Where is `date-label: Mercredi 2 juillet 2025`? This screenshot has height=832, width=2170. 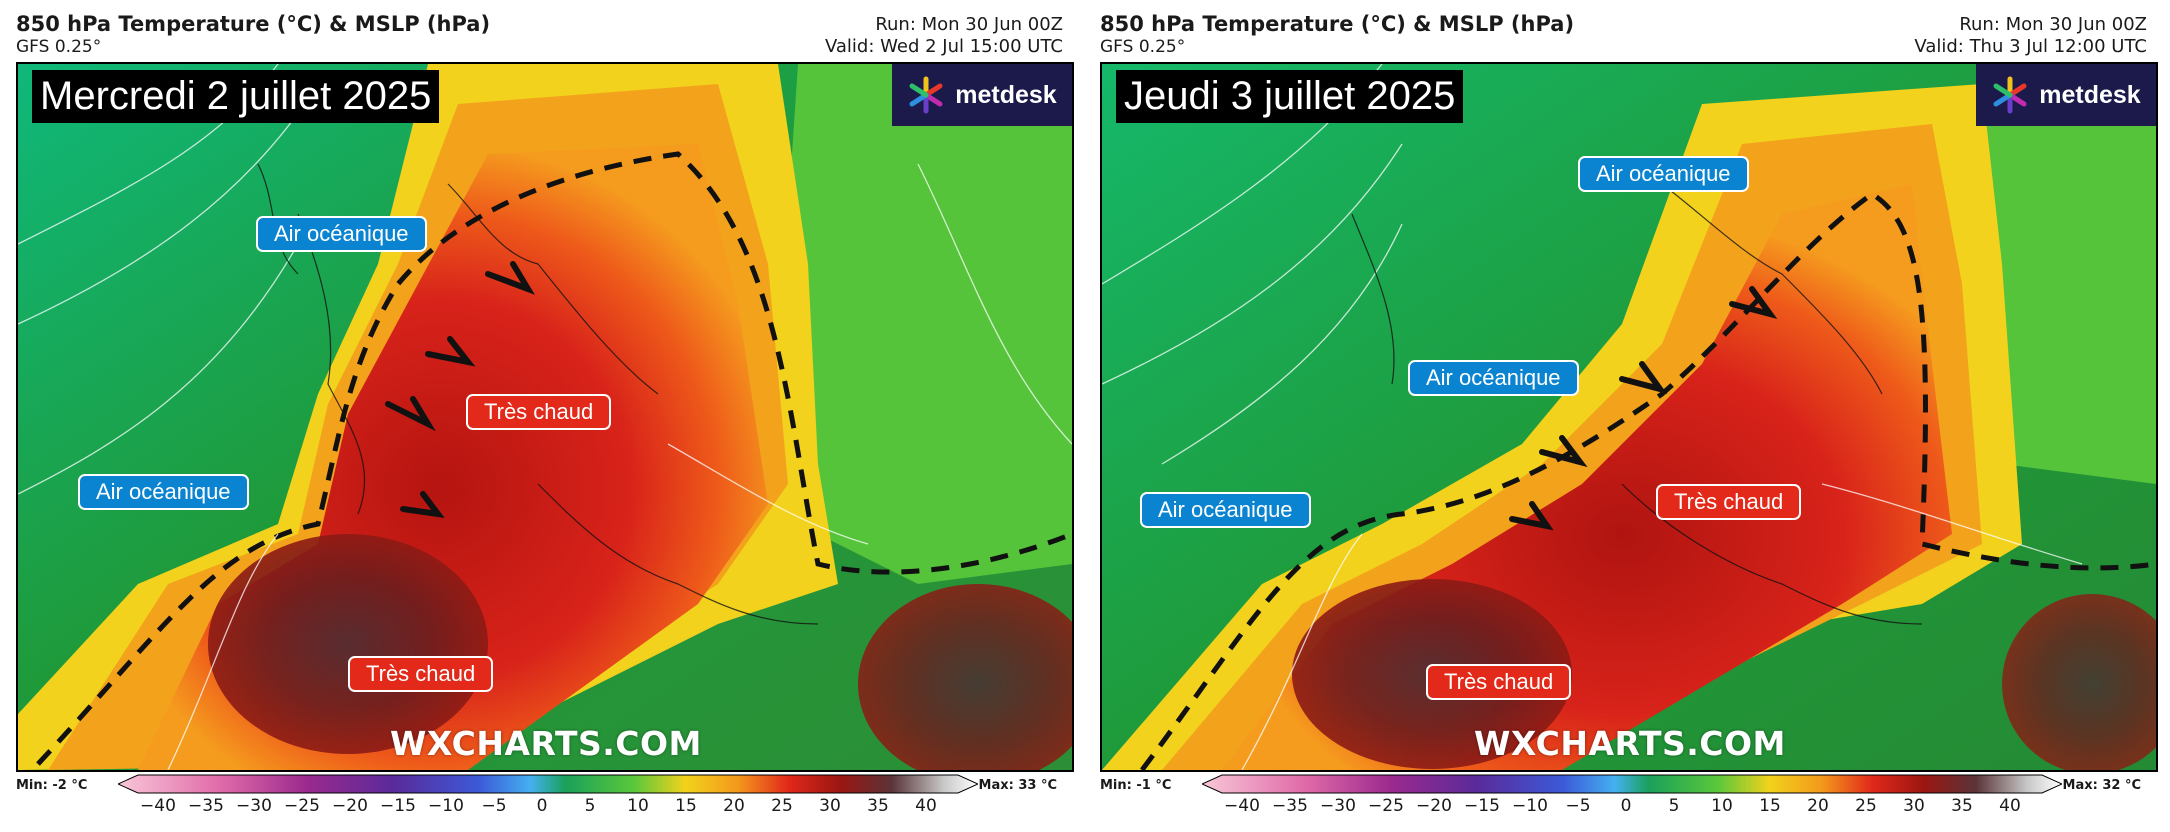
date-label: Mercredi 2 juillet 2025 is located at coordinates (236, 96).